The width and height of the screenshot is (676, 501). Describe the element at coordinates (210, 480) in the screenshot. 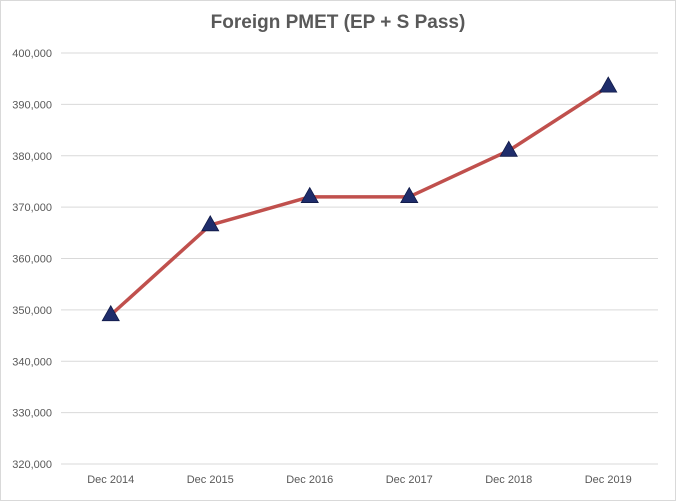

I see `x-tick-label: Dec 2015` at that location.